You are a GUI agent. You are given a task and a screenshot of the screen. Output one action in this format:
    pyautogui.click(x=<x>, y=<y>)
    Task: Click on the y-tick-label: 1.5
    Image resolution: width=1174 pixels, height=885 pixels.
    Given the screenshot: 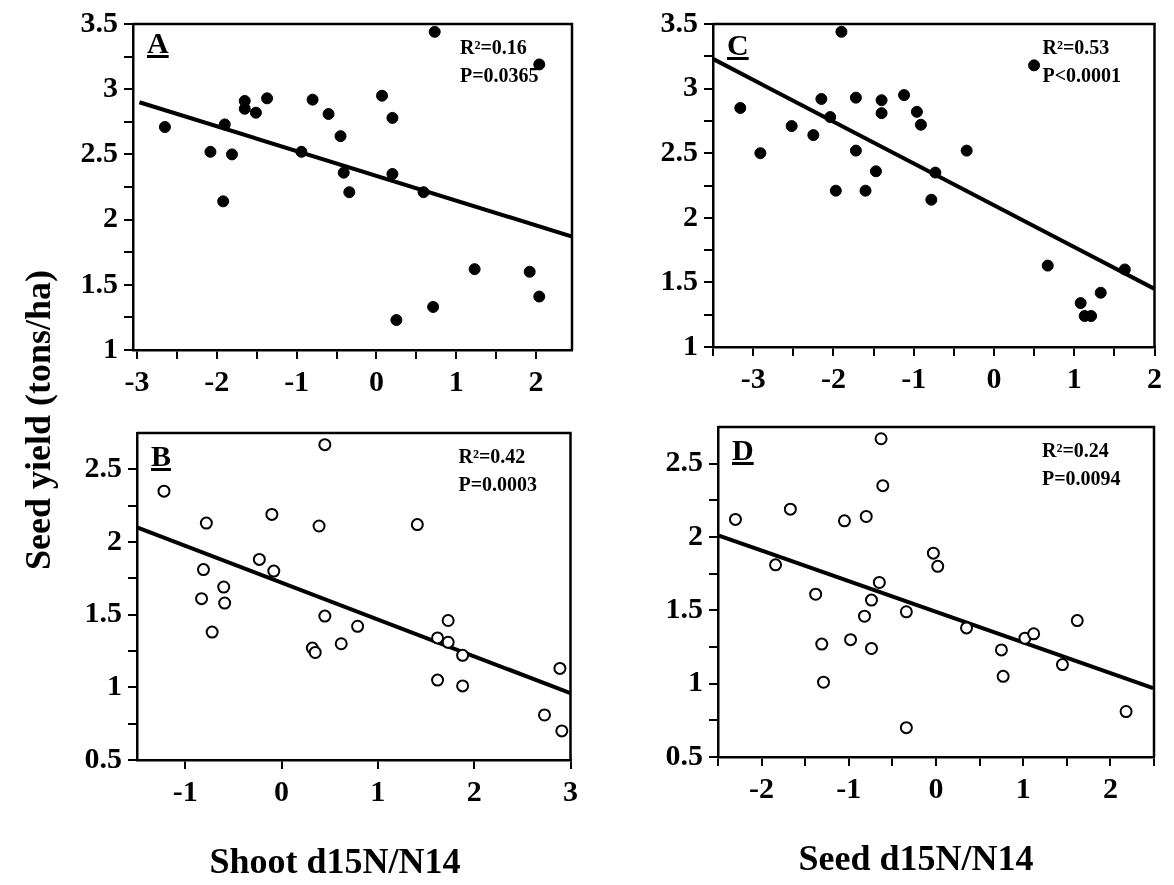 What is the action you would take?
    pyautogui.click(x=99, y=282)
    